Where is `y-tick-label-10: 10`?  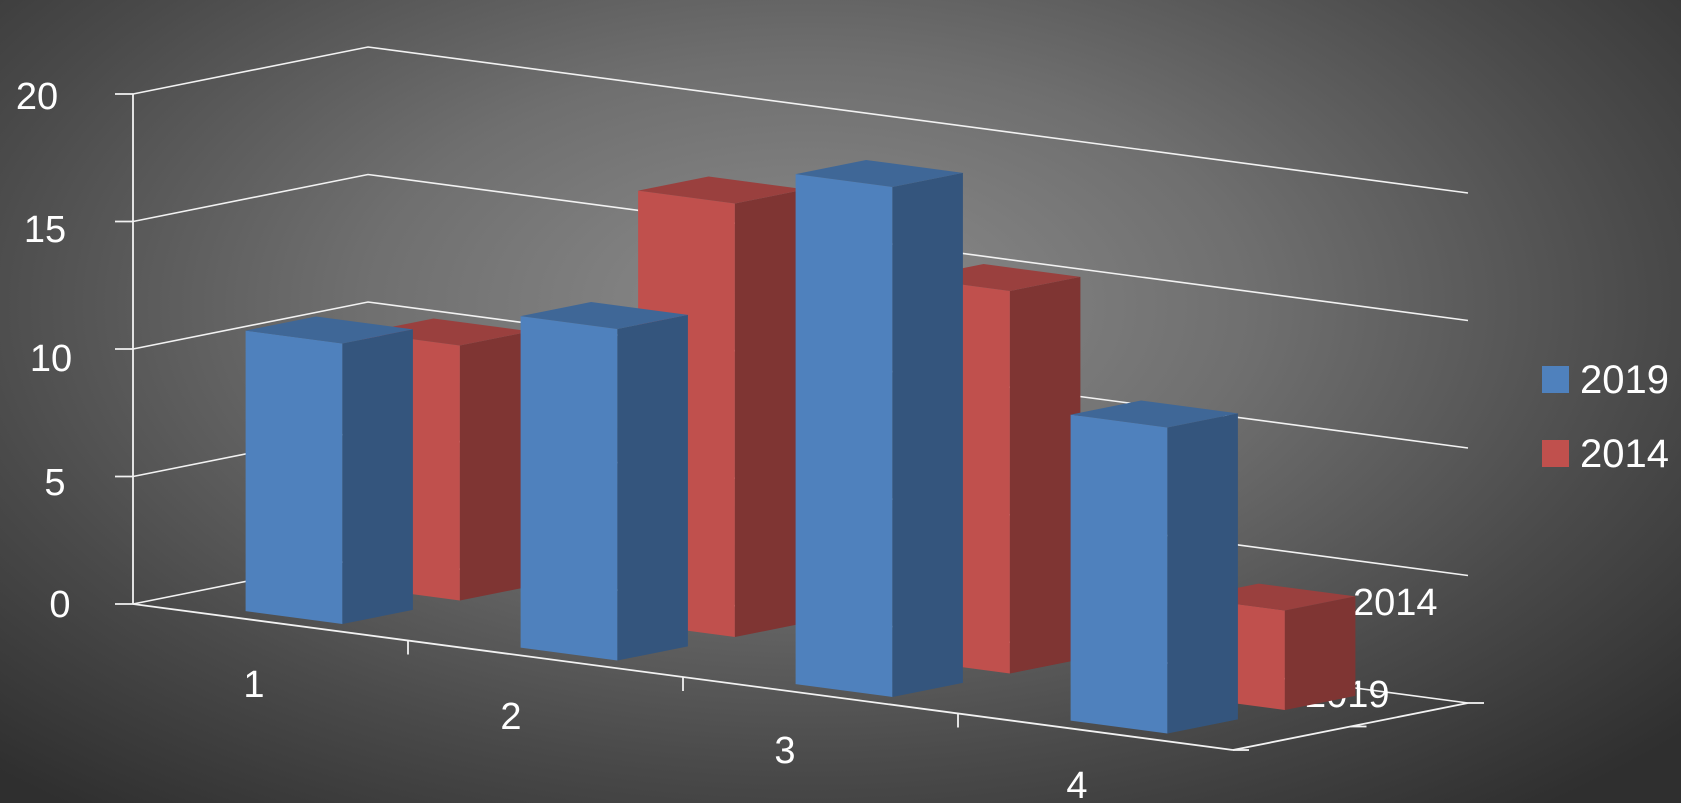
y-tick-label-10: 10 is located at coordinates (51, 359).